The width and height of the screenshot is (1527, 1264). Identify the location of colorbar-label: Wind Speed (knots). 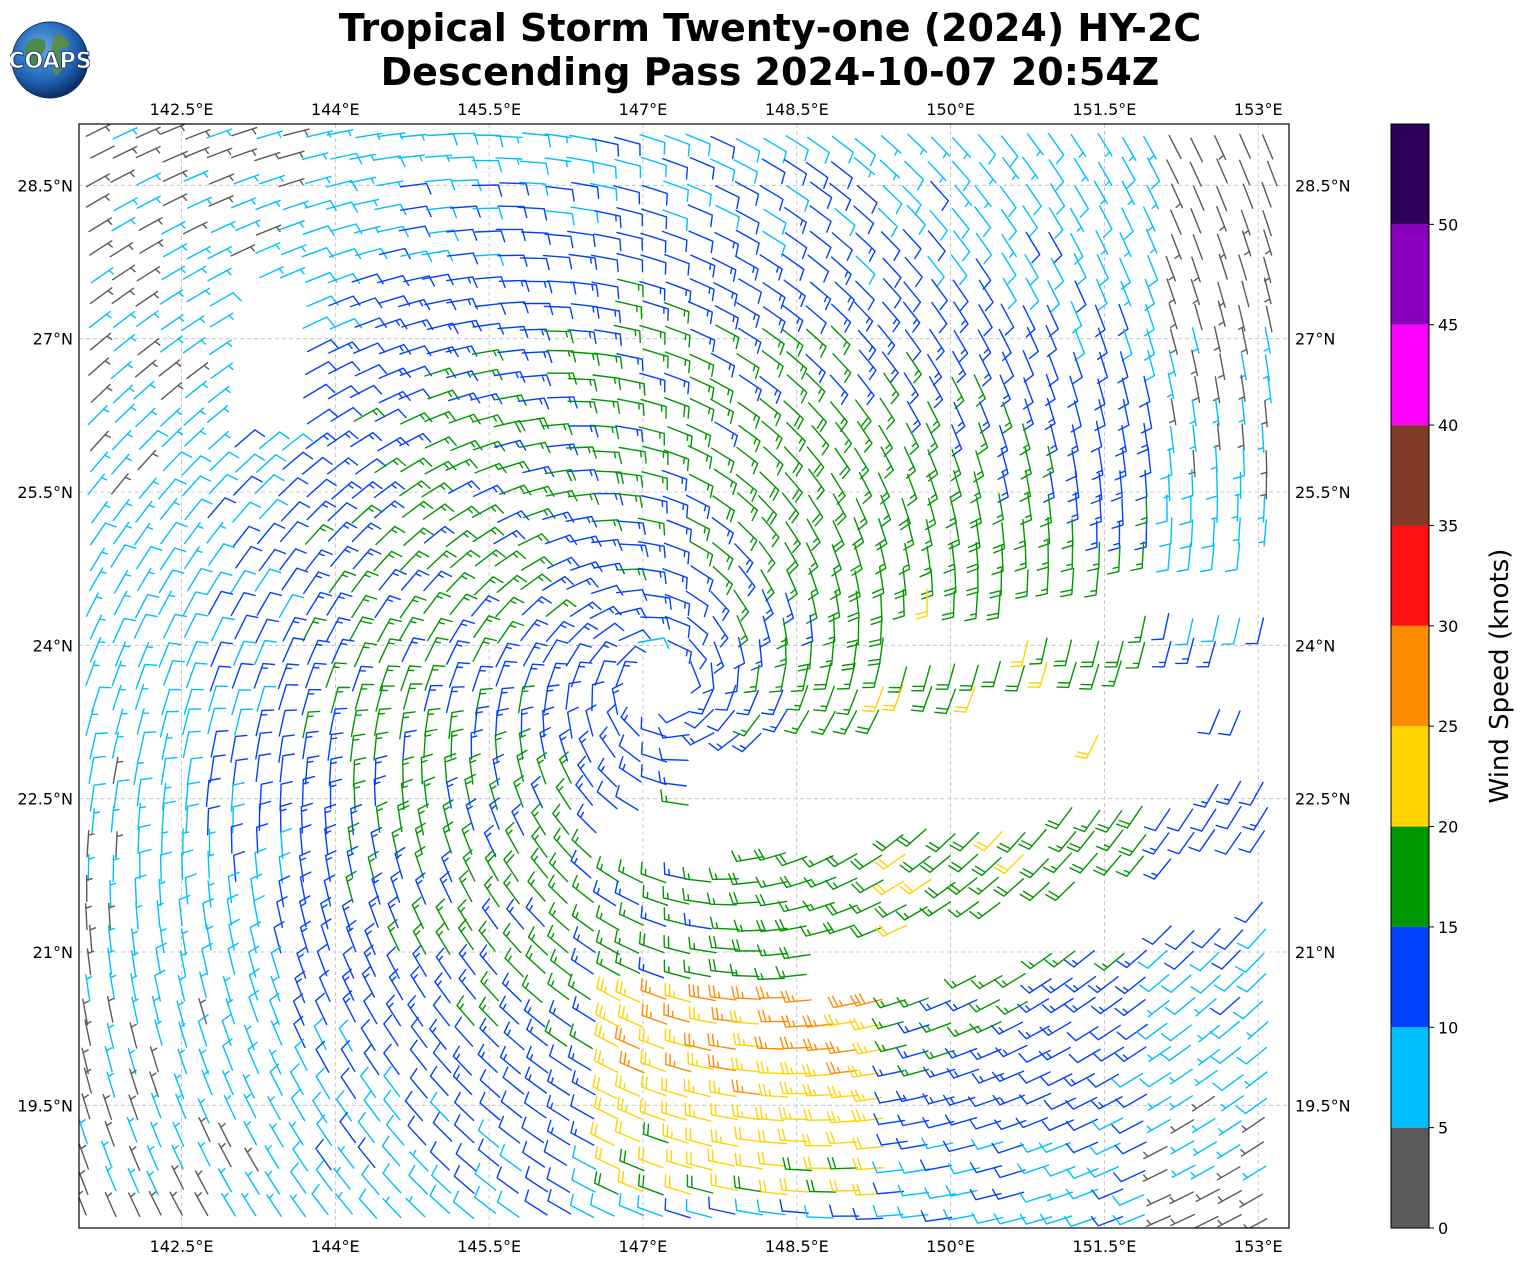
(1500, 676).